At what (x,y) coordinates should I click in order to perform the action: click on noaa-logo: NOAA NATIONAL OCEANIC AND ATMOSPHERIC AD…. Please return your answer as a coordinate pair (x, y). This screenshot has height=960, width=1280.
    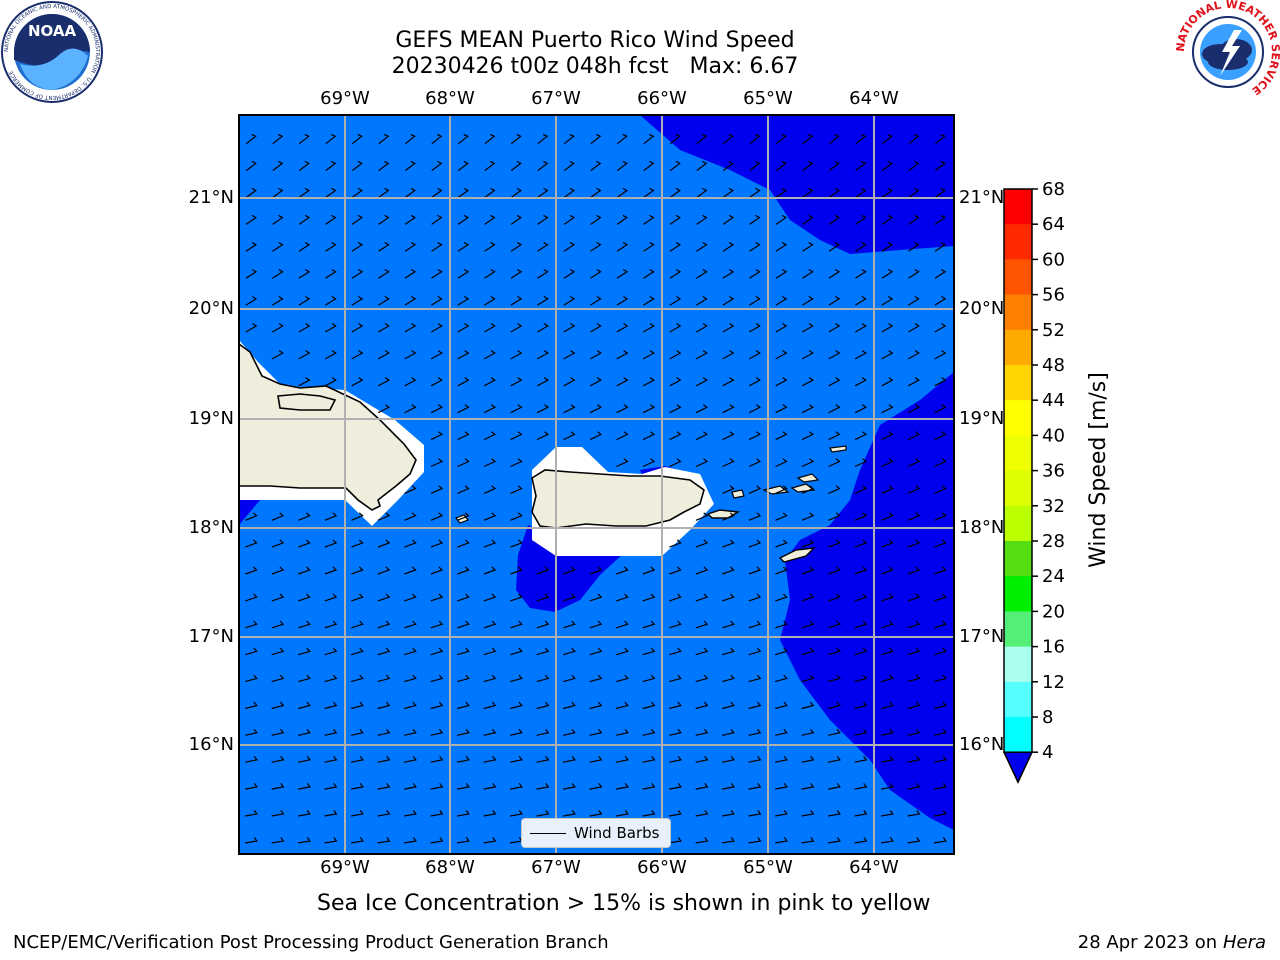
    Looking at the image, I should click on (52, 52).